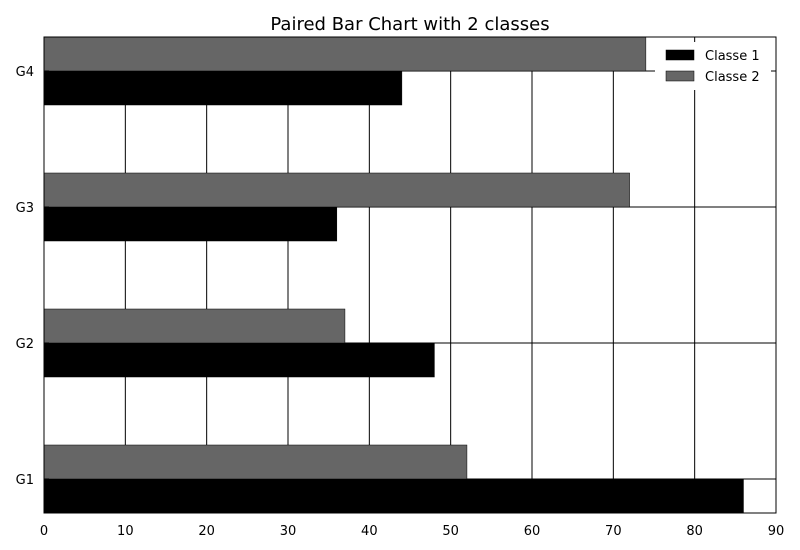  I want to click on x-tick-label: 30, so click(288, 531).